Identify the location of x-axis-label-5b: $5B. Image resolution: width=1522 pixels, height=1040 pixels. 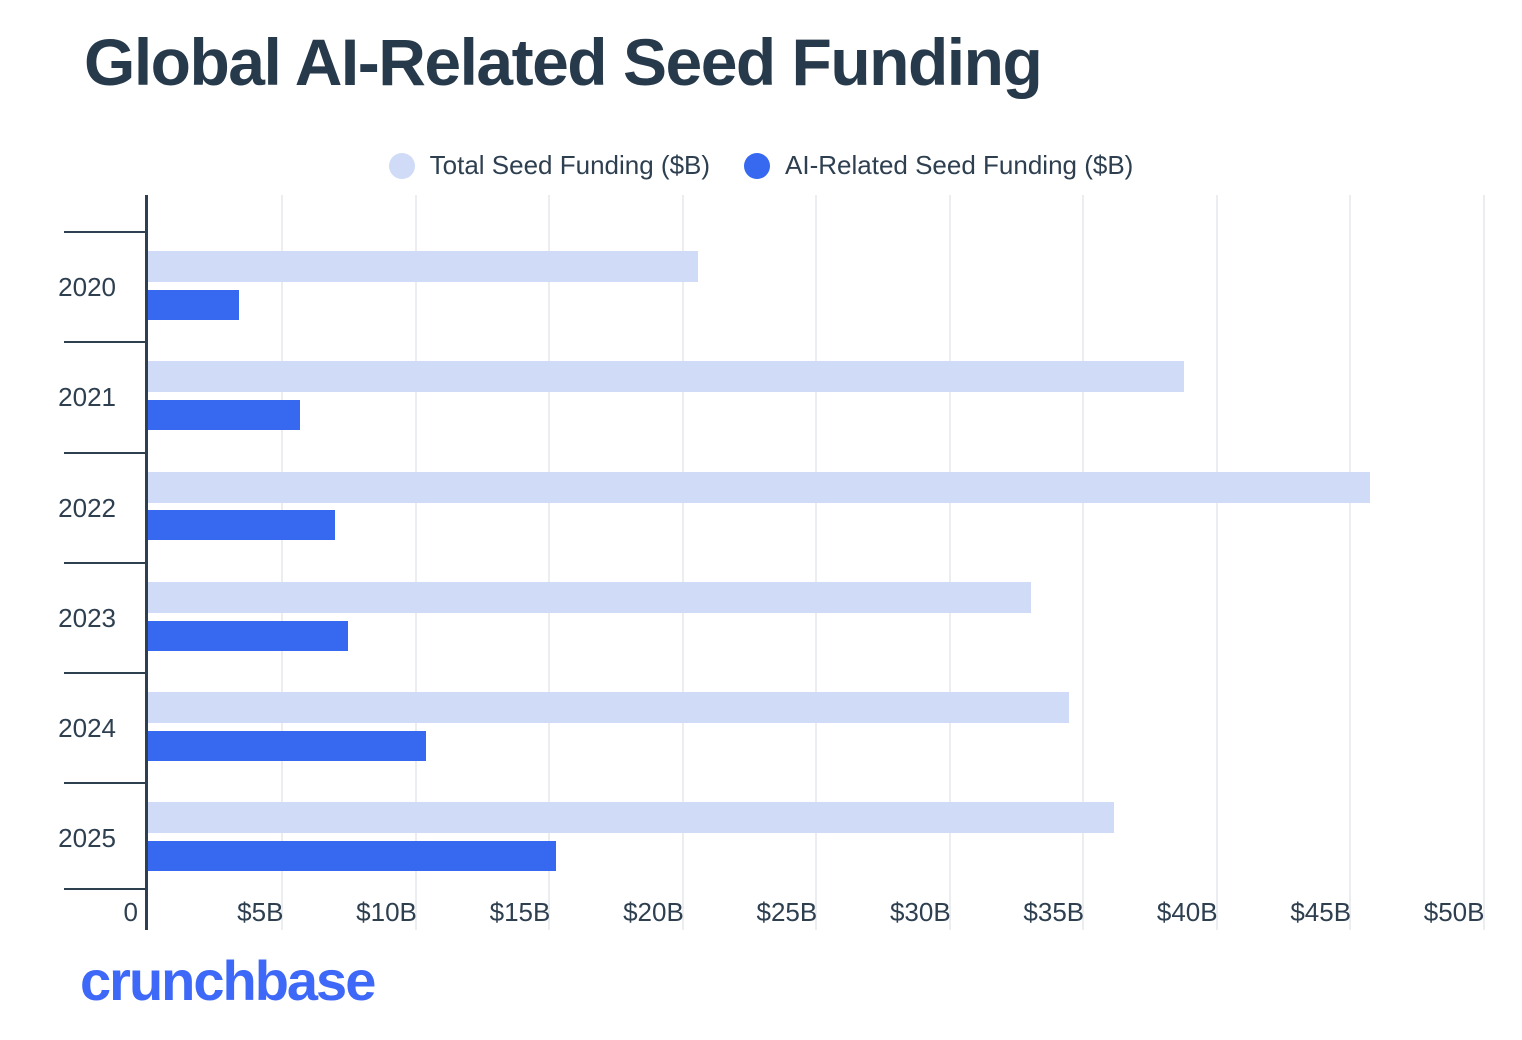
(260, 912).